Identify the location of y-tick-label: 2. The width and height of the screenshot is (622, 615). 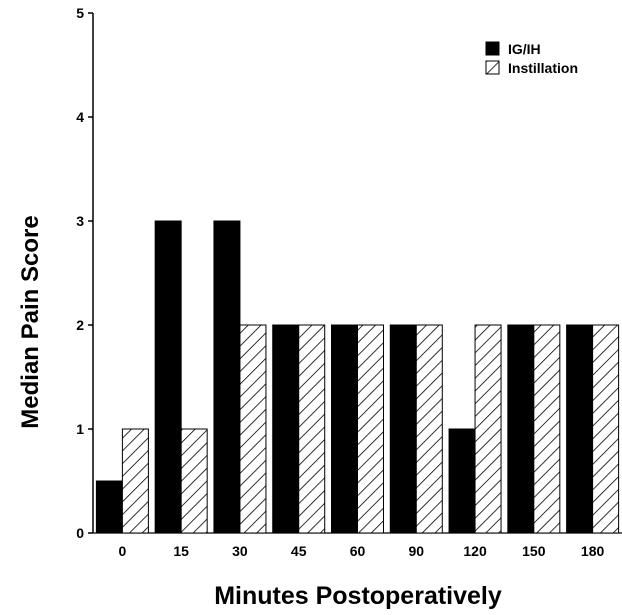
(80, 325).